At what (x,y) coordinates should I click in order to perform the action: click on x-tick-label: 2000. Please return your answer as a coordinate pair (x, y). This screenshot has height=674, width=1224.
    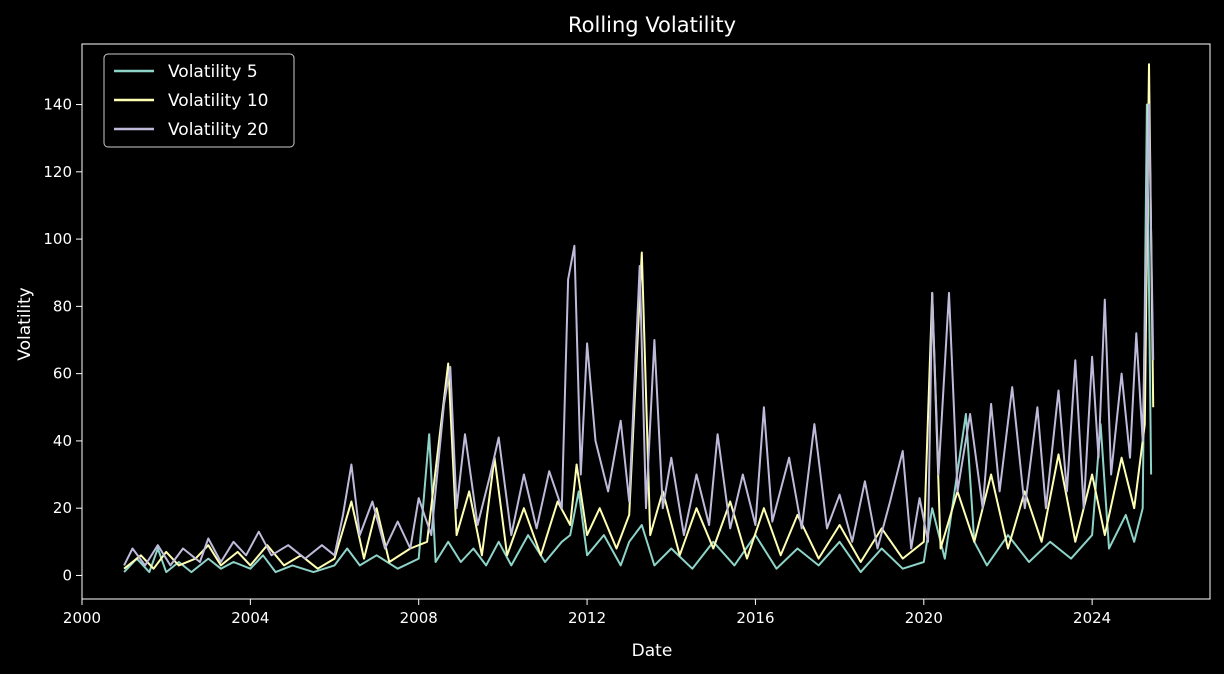
    Looking at the image, I should click on (82, 618).